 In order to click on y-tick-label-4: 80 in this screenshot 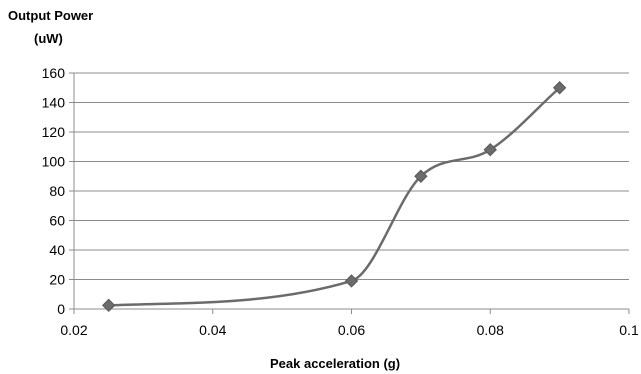, I will do `click(57, 191)`.